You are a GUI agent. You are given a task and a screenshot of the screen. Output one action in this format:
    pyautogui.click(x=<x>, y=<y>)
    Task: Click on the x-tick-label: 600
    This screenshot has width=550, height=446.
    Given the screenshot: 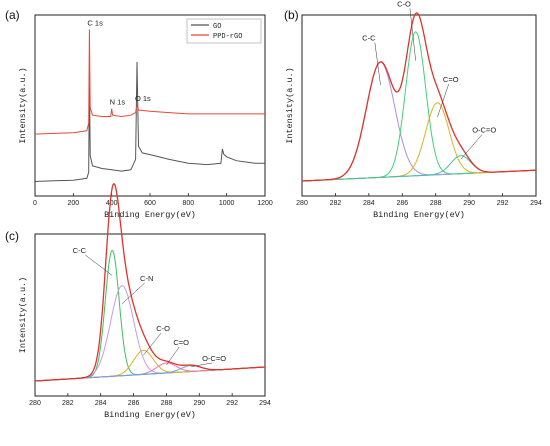 What is the action you would take?
    pyautogui.click(x=150, y=203)
    